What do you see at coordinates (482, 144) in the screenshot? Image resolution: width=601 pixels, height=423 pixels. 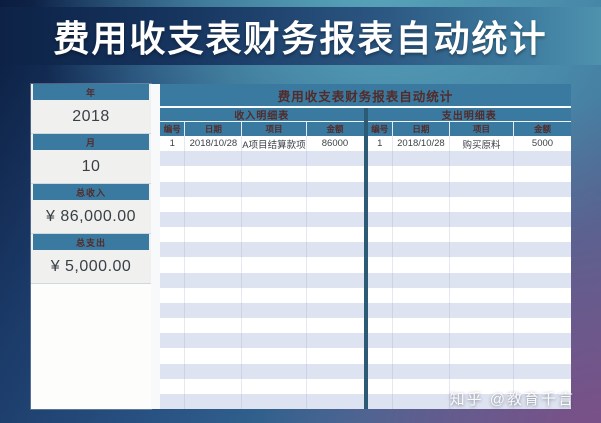 I see `expense-cell-item: 购买原料` at bounding box center [482, 144].